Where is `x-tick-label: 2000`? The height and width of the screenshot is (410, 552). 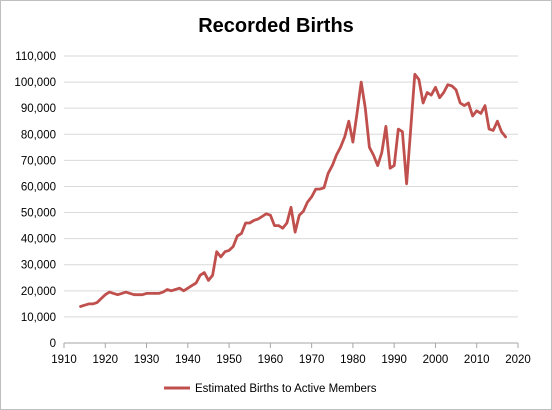 x-tick-label: 2000 is located at coordinates (436, 360).